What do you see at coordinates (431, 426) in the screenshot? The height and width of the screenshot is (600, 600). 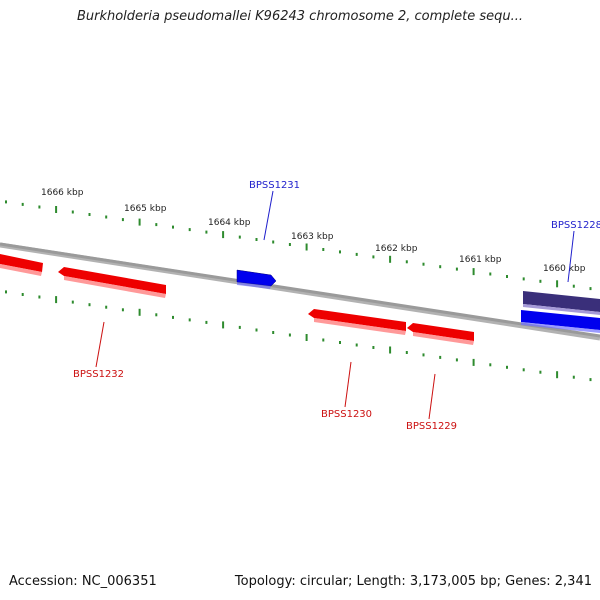 I see `gene-label-BPSS1229: BPSS1229` at bounding box center [431, 426].